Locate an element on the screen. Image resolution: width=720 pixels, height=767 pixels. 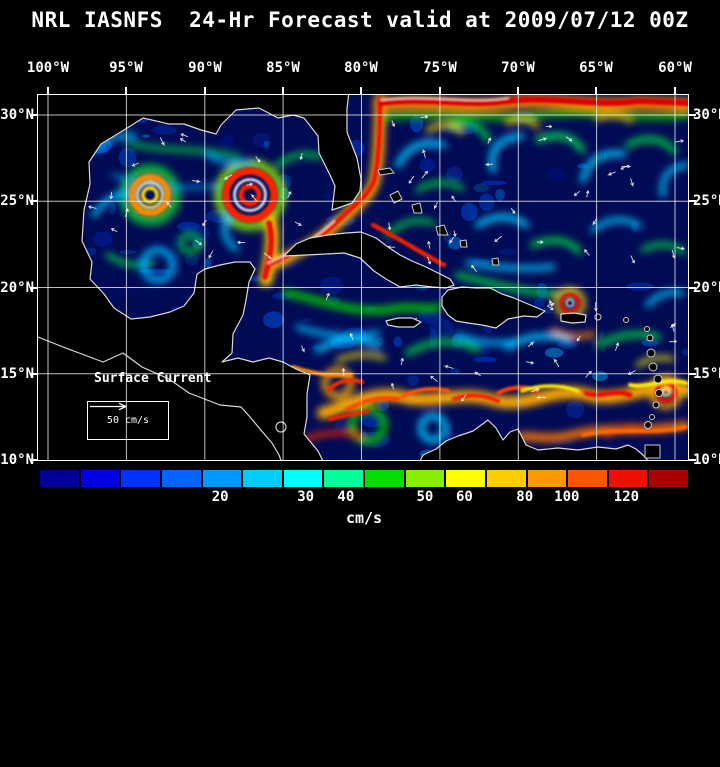
lon-axis-label: 75°W is located at coordinates (440, 68).